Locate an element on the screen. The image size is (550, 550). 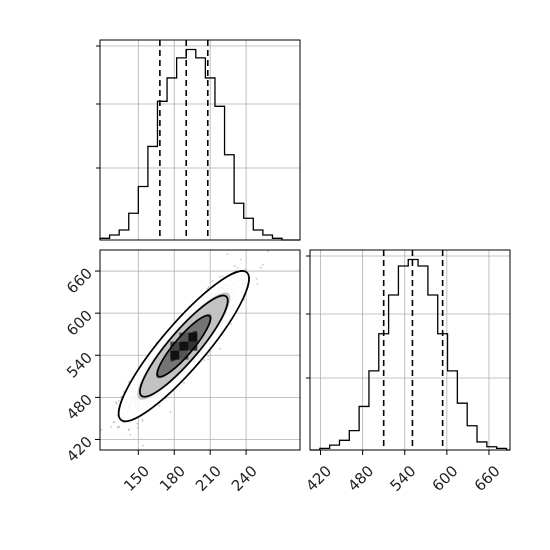
density-core-blocks is located at coordinates (184, 346).